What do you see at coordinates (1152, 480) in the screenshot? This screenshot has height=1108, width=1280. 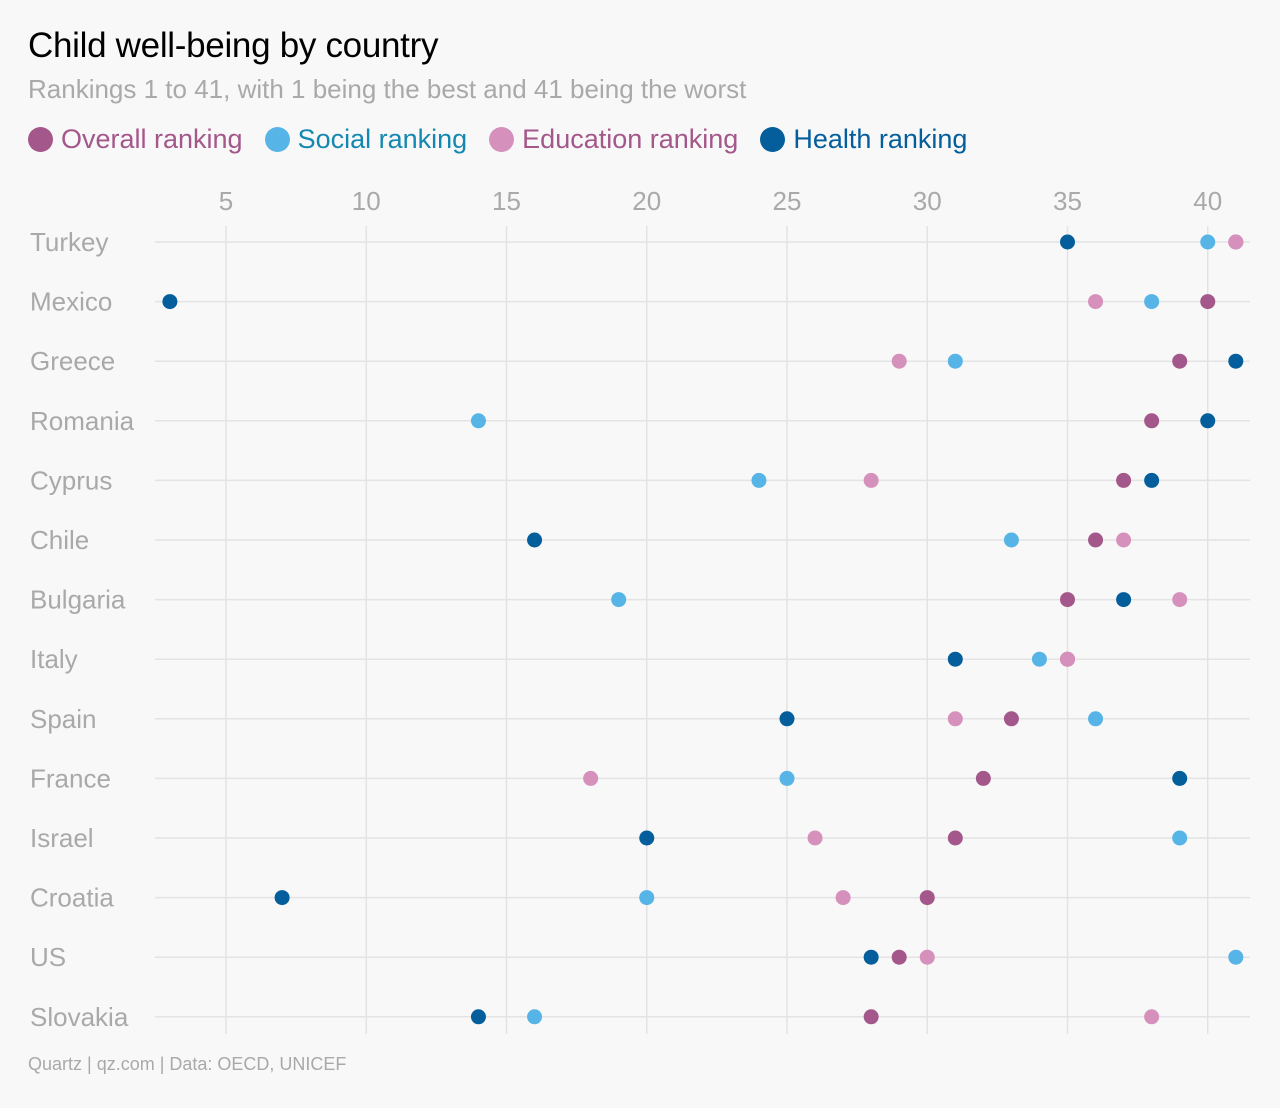 I see `dot-health-ranking-cyprus` at bounding box center [1152, 480].